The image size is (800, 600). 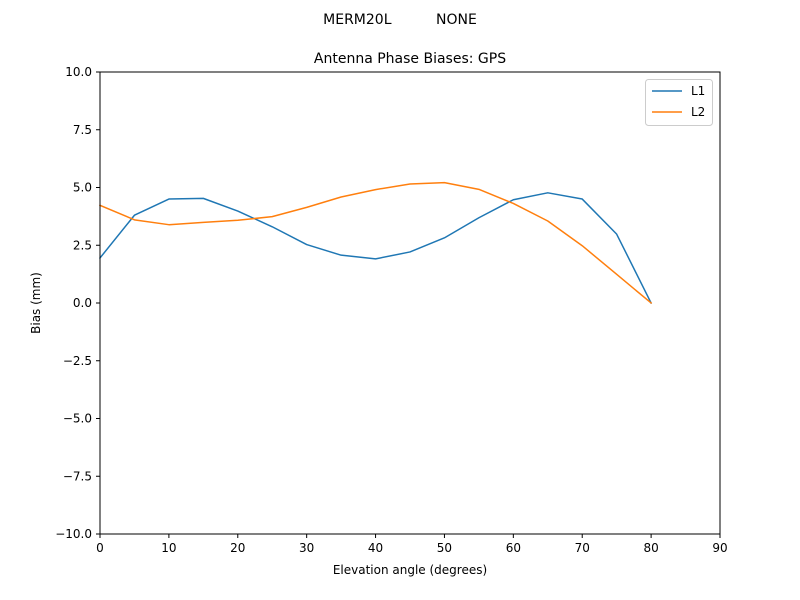 What do you see at coordinates (410, 59) in the screenshot?
I see `chart-title: Antenna Phase Biases: GPS` at bounding box center [410, 59].